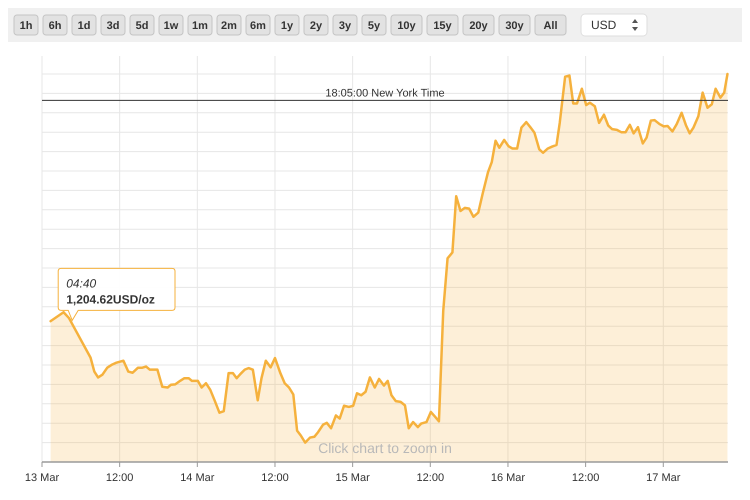 This screenshot has width=750, height=500. What do you see at coordinates (385, 93) in the screenshot?
I see `annotation: 18:05:00 New York Time` at bounding box center [385, 93].